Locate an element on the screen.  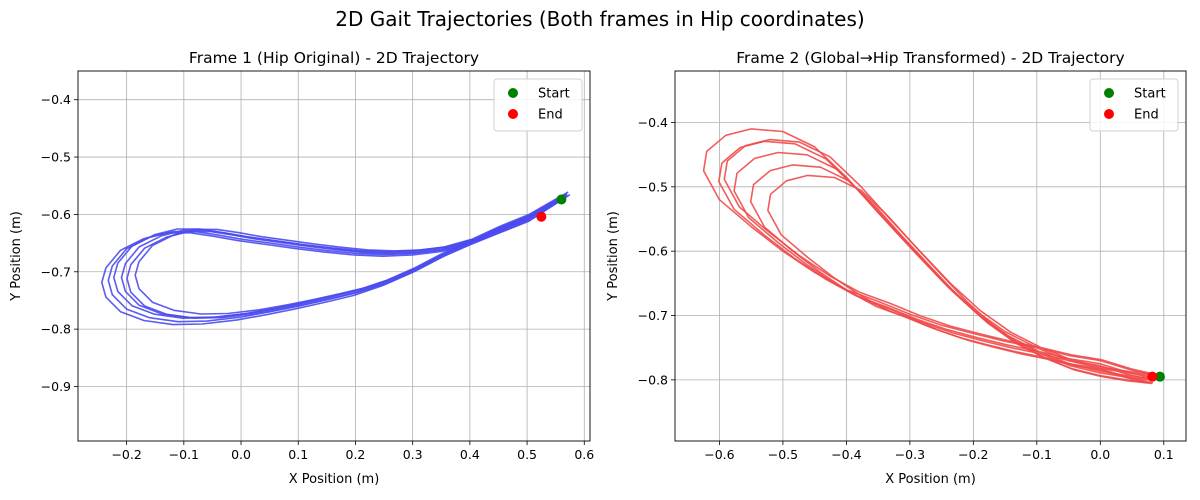
x-tick-label: 0.4 is located at coordinates (470, 454).